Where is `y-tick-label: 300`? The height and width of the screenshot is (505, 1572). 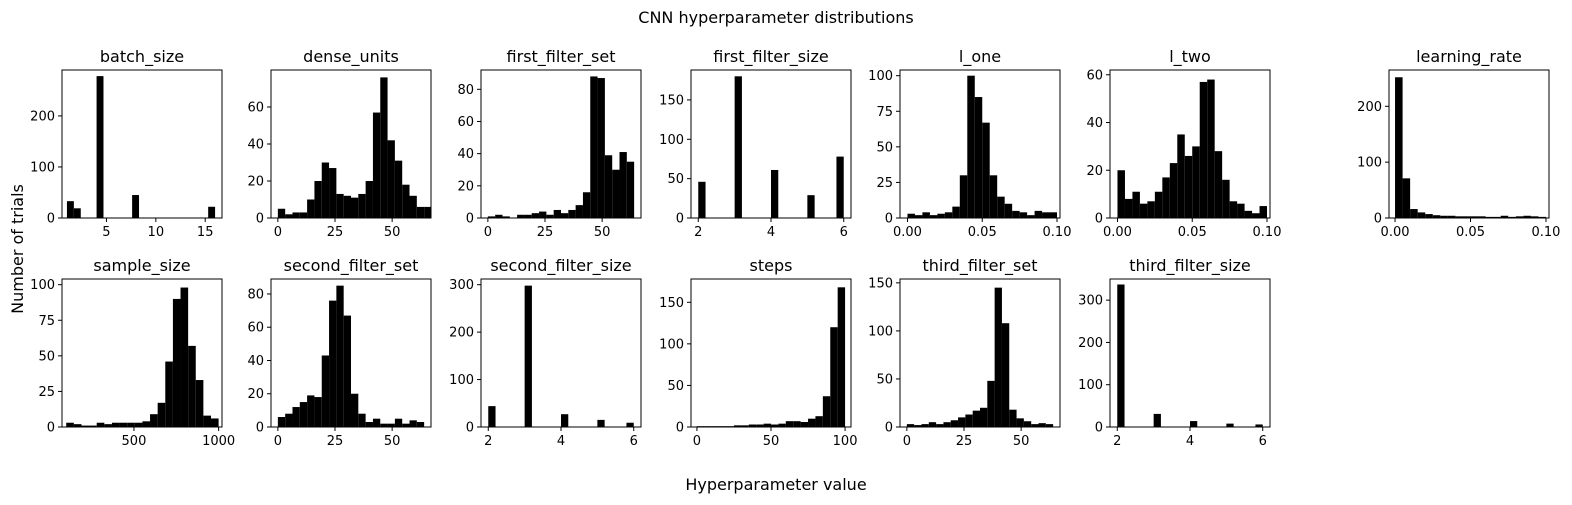 y-tick-label: 300 is located at coordinates (1090, 301).